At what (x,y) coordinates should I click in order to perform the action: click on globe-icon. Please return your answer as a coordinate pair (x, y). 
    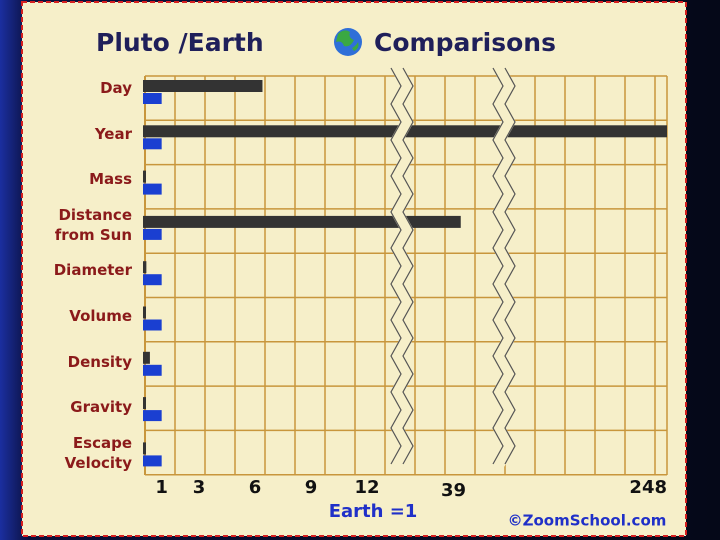
    Looking at the image, I should click on (348, 42).